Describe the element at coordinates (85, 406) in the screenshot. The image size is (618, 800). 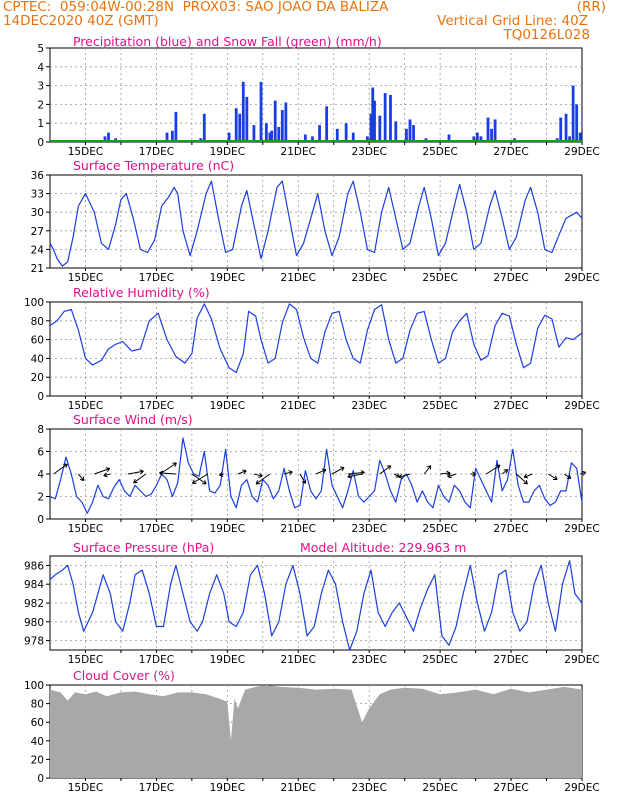
I see `rh-xtick-label: 15DEC` at that location.